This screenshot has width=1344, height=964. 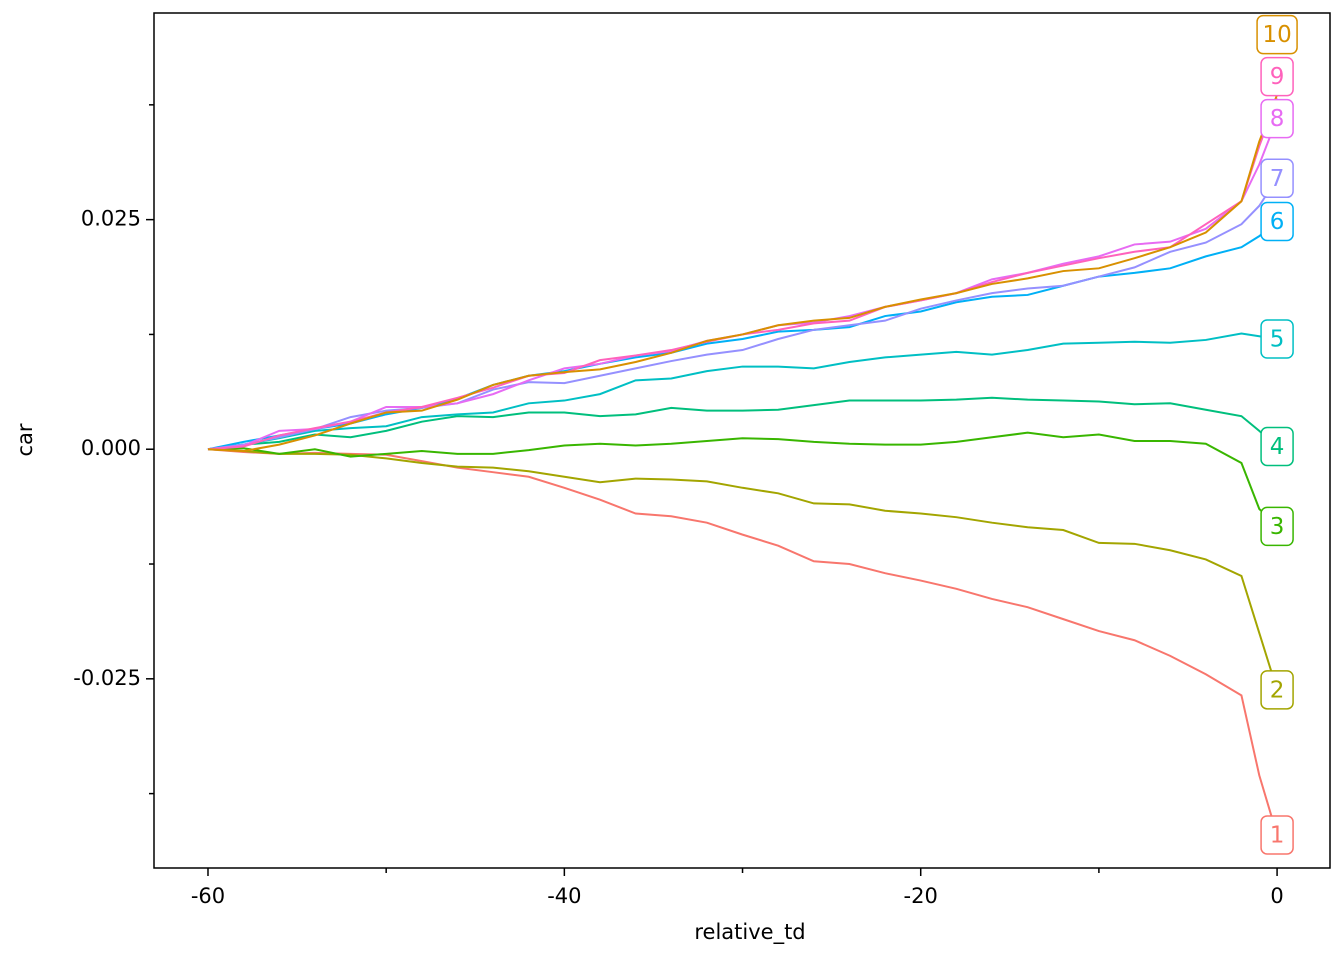 What do you see at coordinates (111, 448) in the screenshot?
I see `y-tick-label: 0.000` at bounding box center [111, 448].